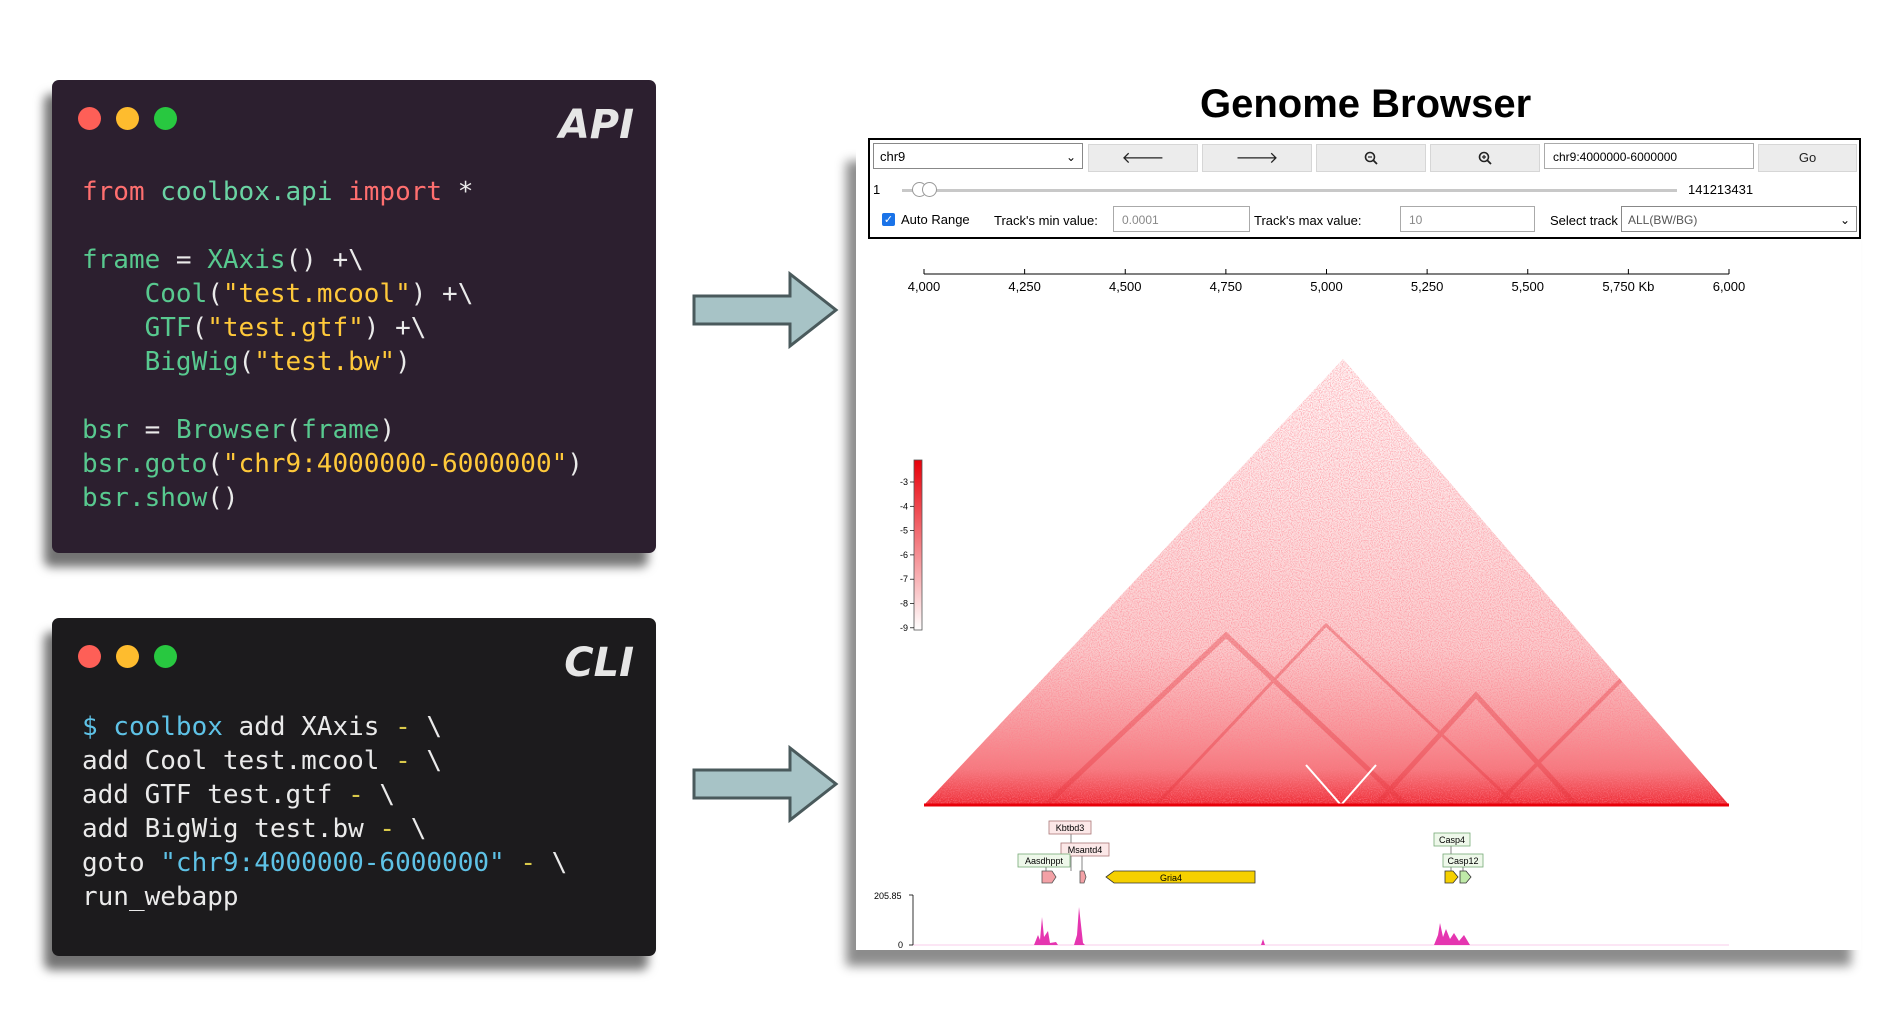 The image size is (1901, 1020). I want to click on track-max-input: 10, so click(1467, 219).